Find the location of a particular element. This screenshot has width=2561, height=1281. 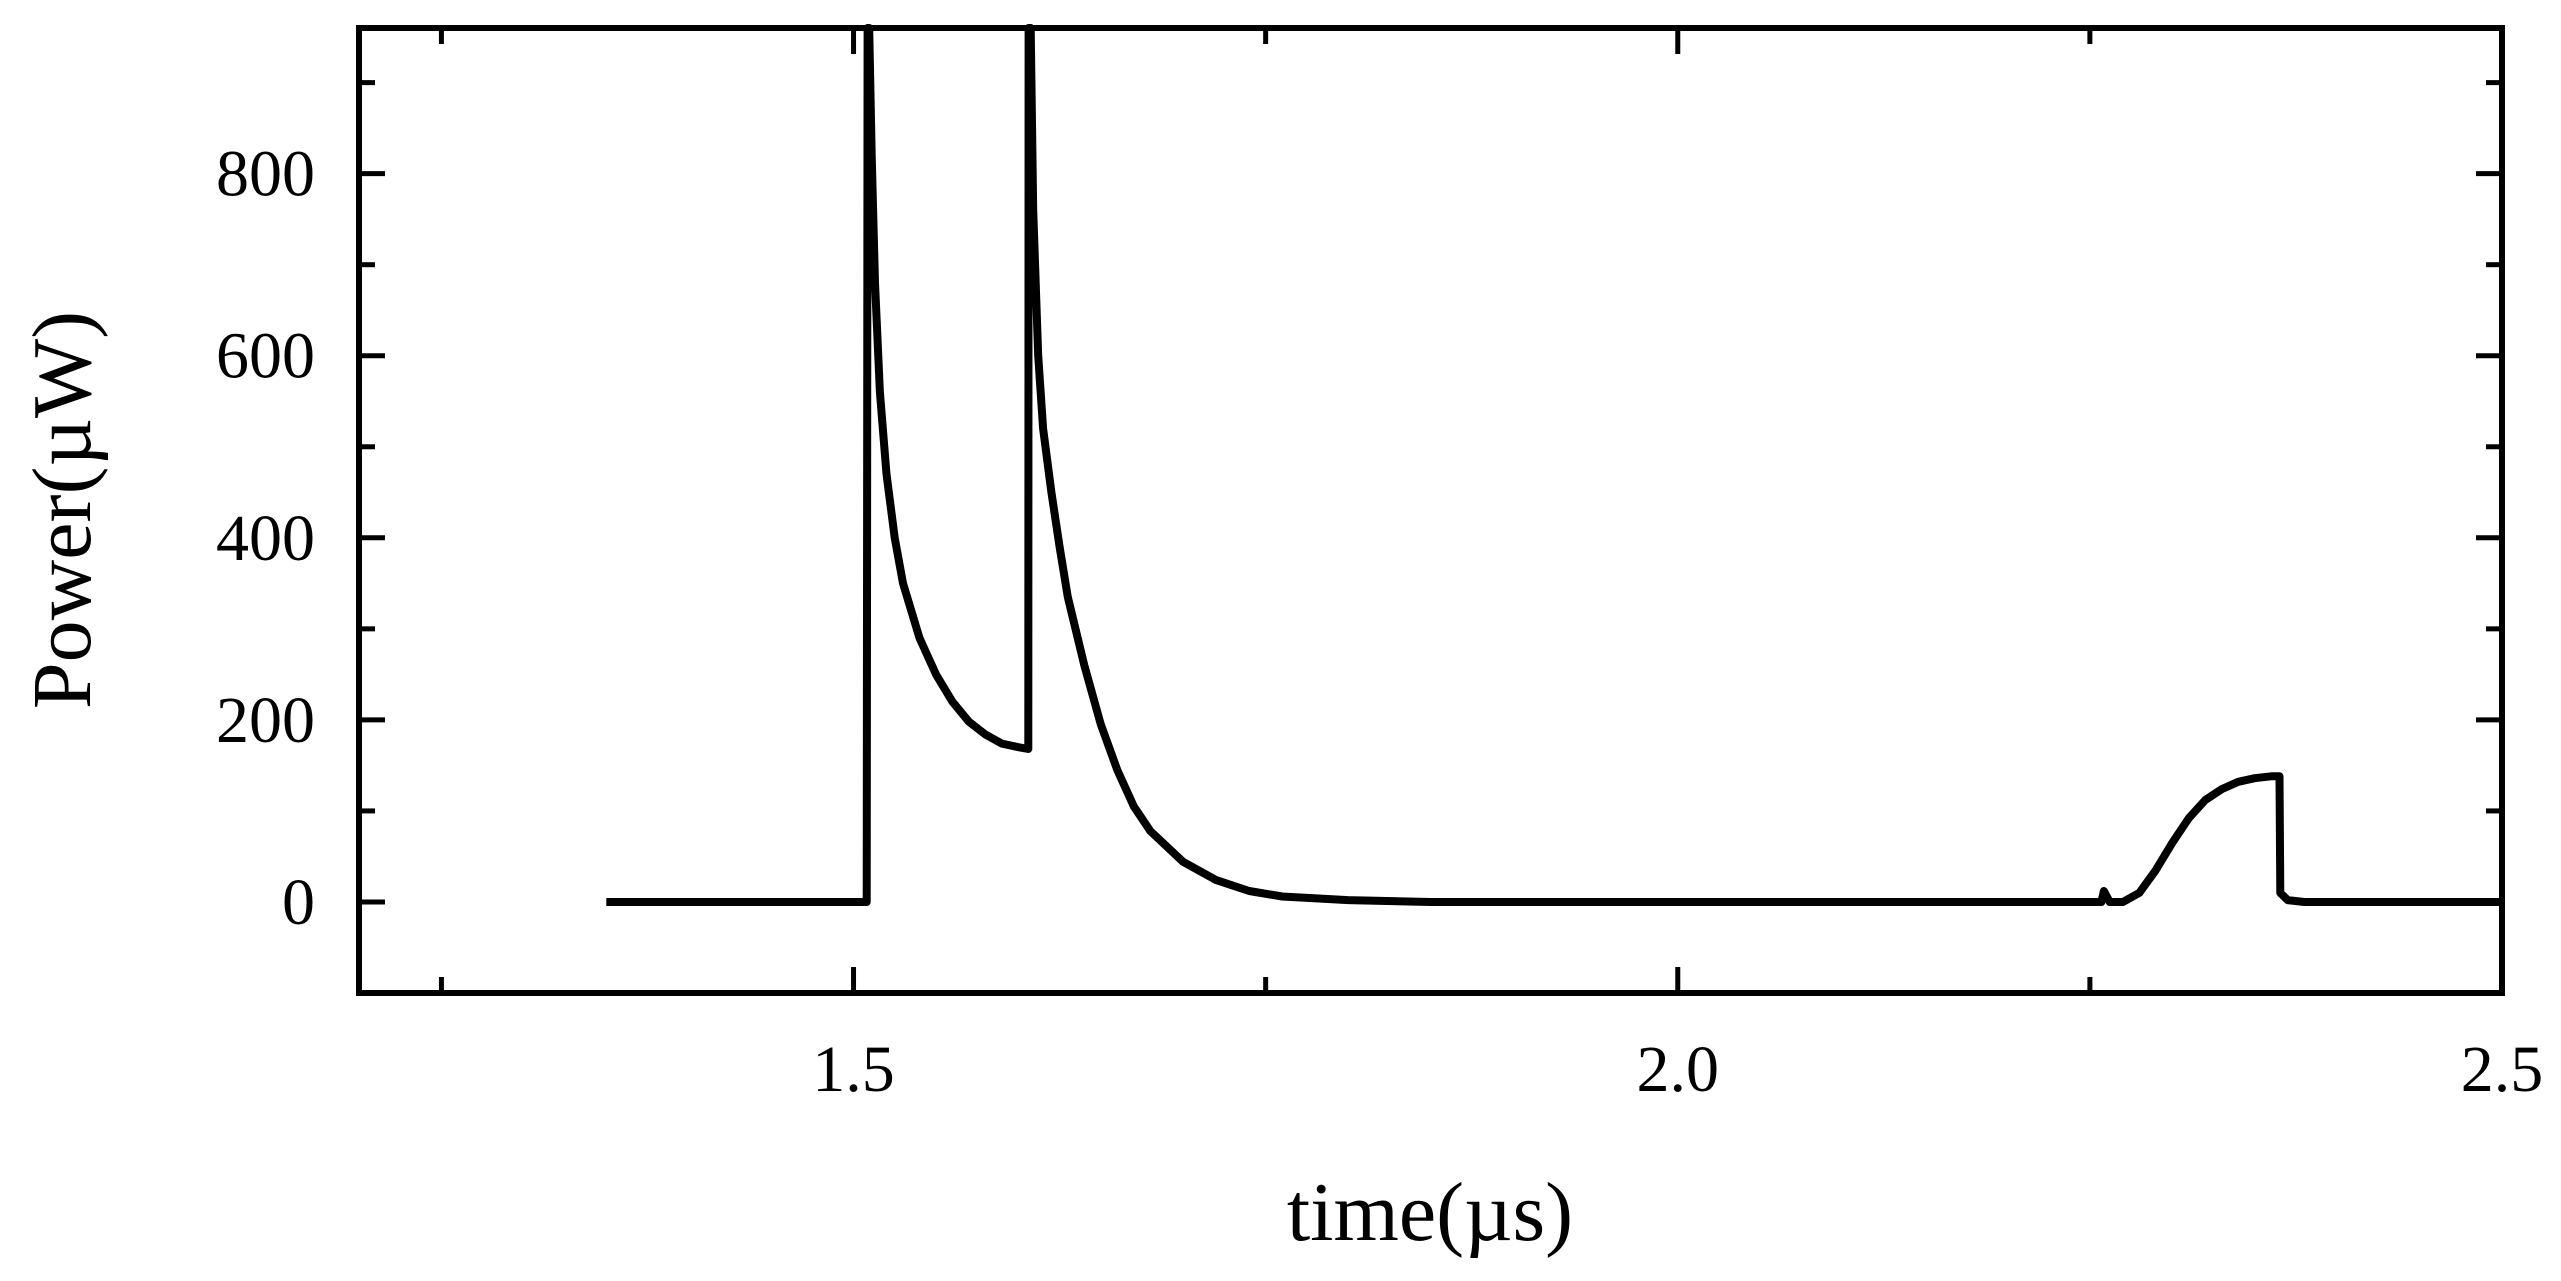

y-tick-label: 800 is located at coordinates (265, 174).